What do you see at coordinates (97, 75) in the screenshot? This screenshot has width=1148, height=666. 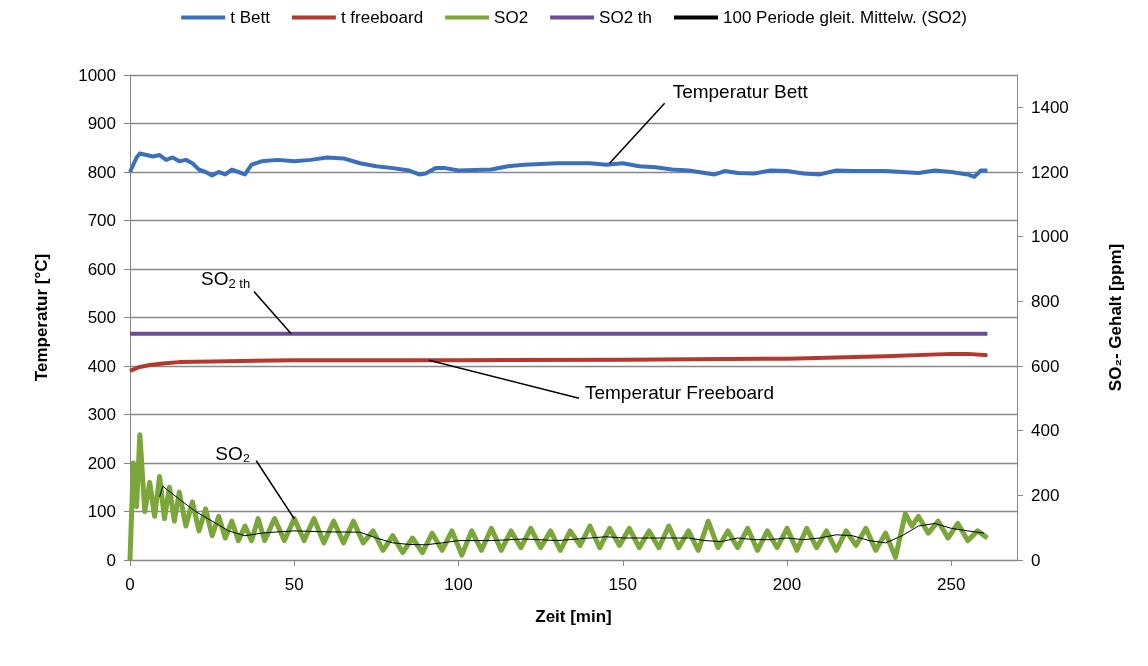 I see `y-tick-label: 1000` at bounding box center [97, 75].